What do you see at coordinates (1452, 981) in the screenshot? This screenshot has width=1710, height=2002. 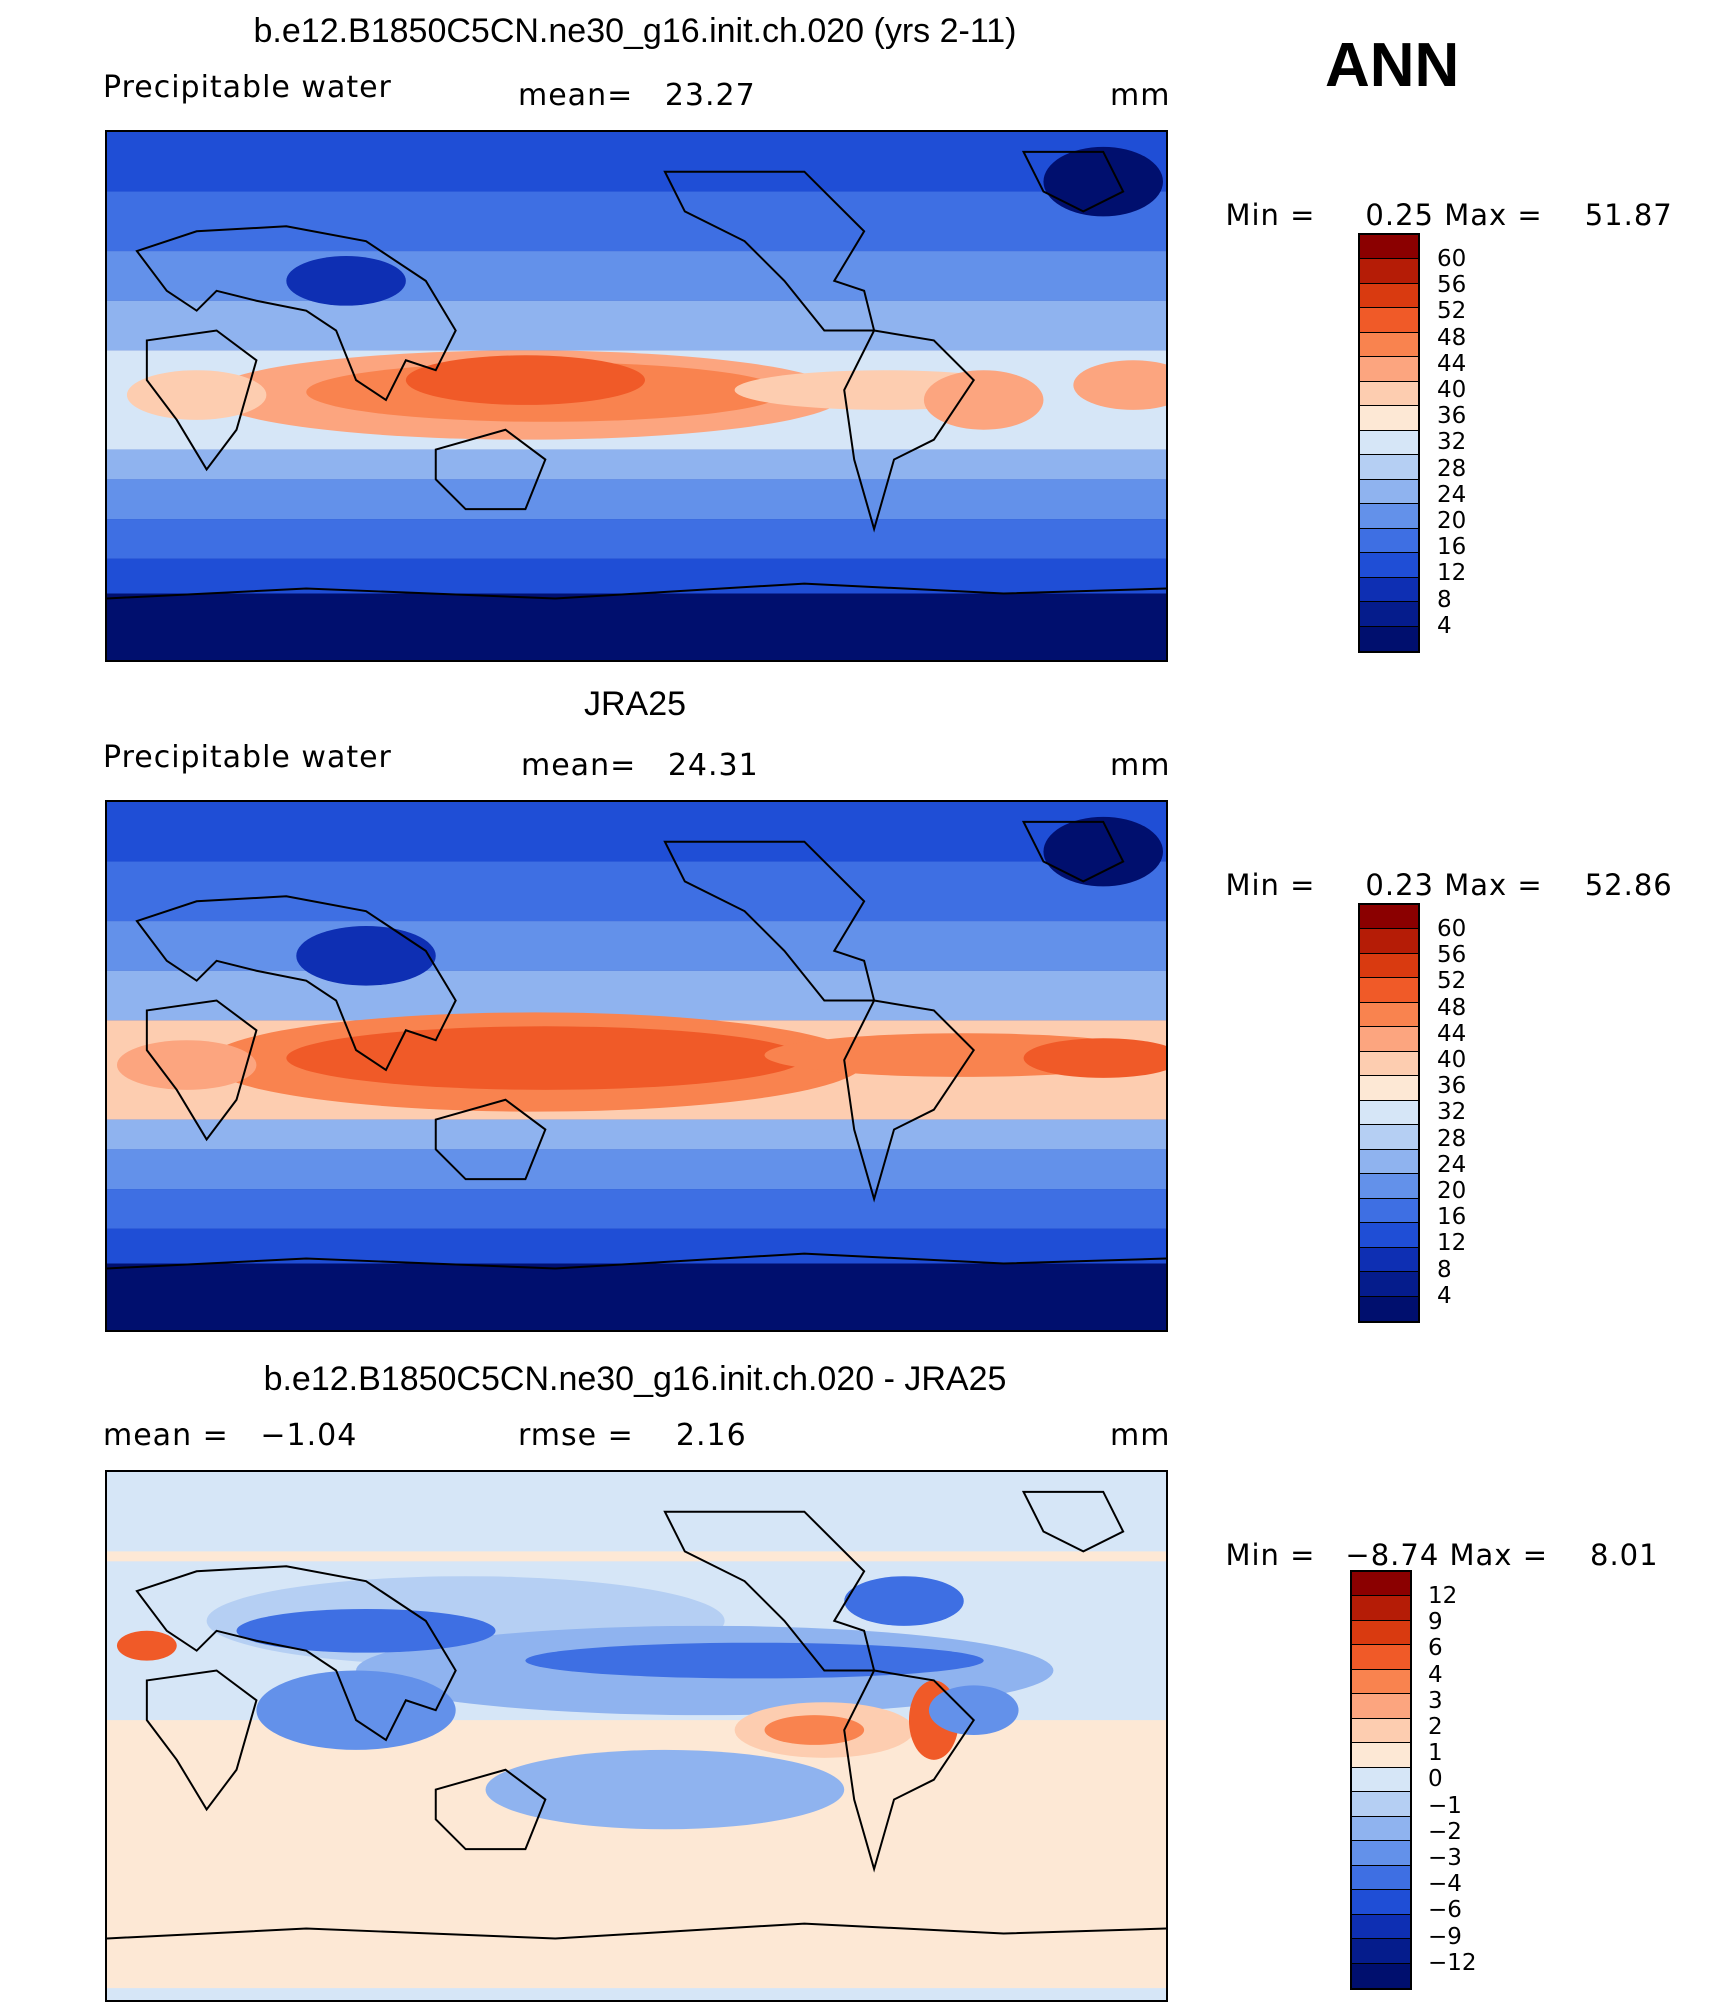 I see `colorbar-tick-label: 52` at bounding box center [1452, 981].